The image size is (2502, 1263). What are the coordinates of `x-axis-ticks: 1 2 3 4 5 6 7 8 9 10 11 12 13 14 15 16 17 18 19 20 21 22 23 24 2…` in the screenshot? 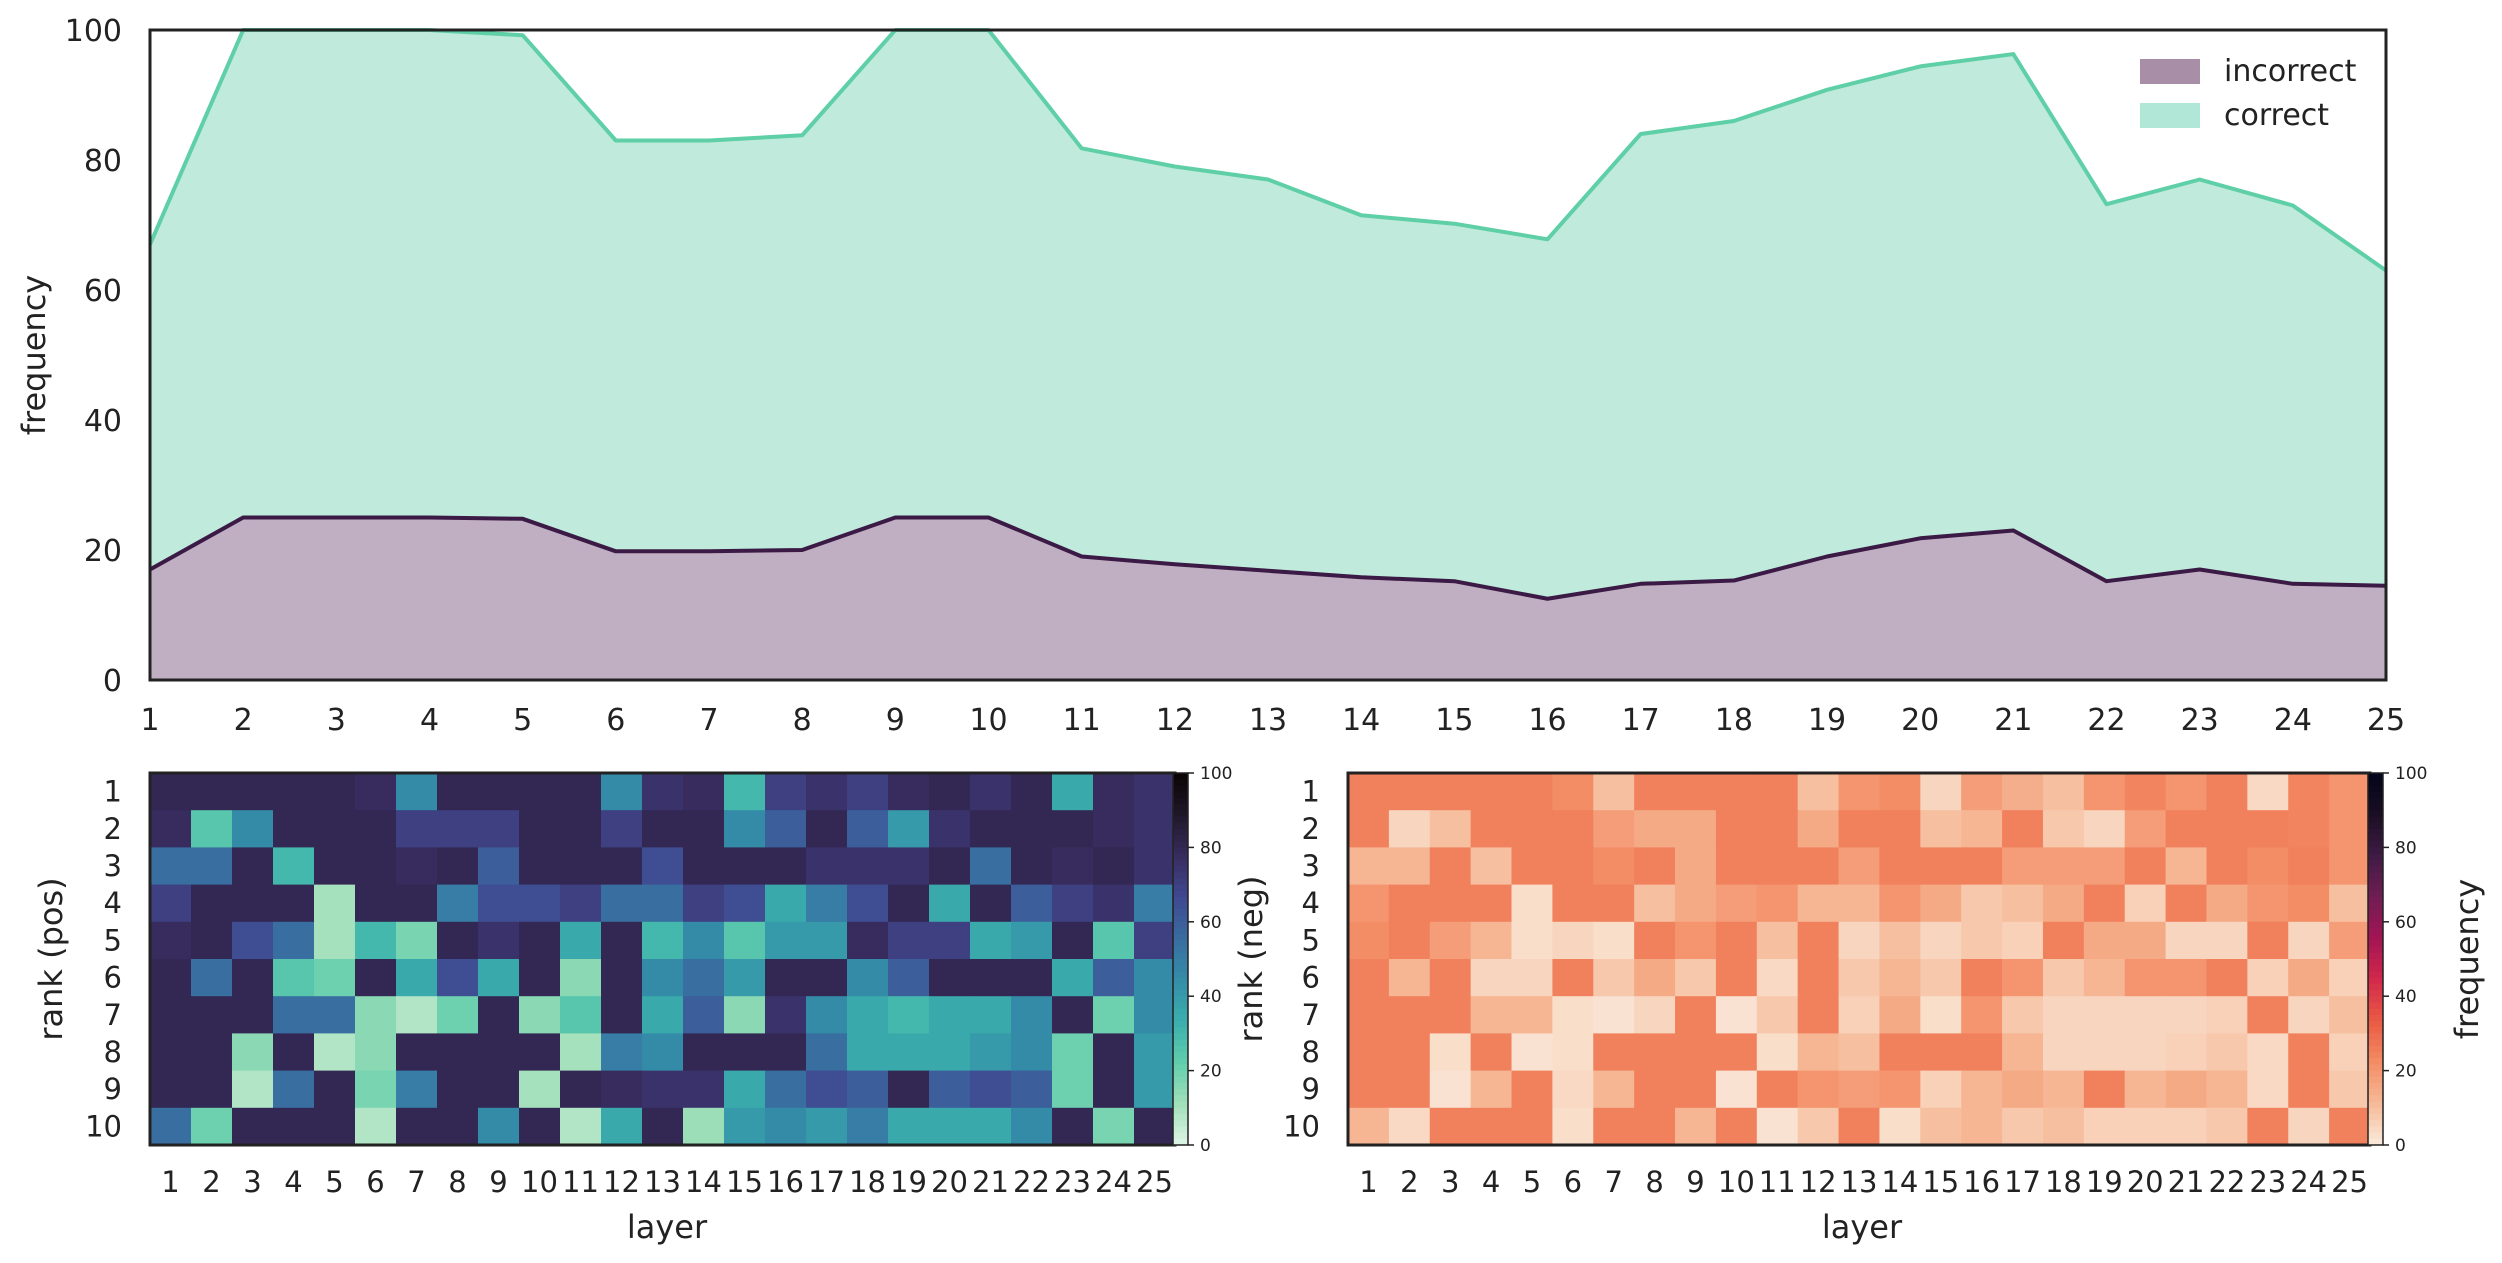 It's located at (1272, 720).